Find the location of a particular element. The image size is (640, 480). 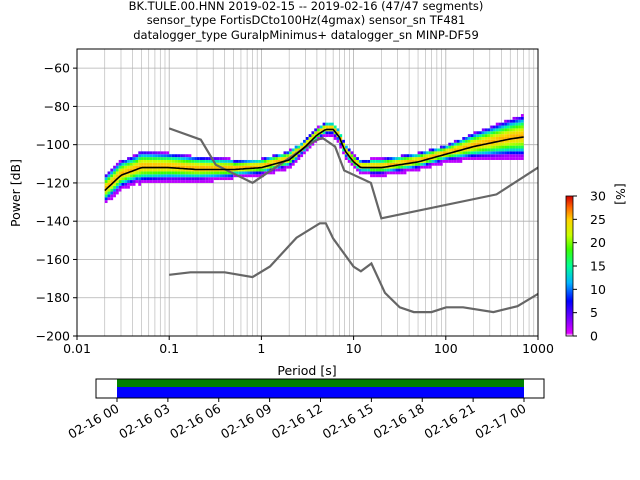

x-tick-label: 0.1 is located at coordinates (169, 348).